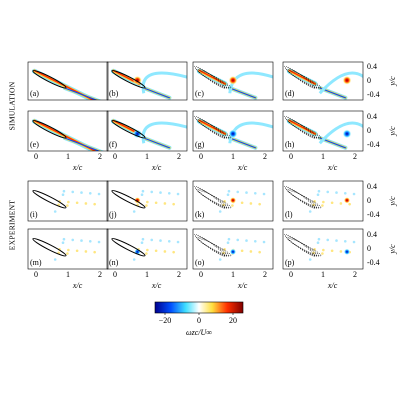  I want to click on panel-label: (n), so click(114, 262).